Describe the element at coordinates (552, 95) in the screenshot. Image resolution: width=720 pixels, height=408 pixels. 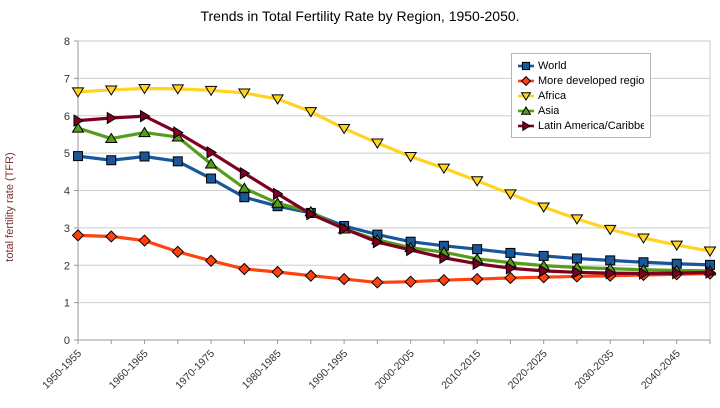
I see `legend-label-africa: Africa` at that location.